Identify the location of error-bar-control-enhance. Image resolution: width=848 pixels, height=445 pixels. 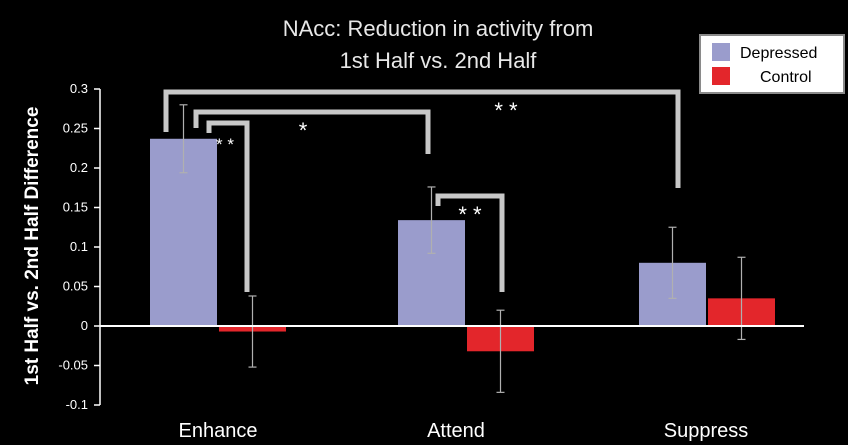
(252, 331).